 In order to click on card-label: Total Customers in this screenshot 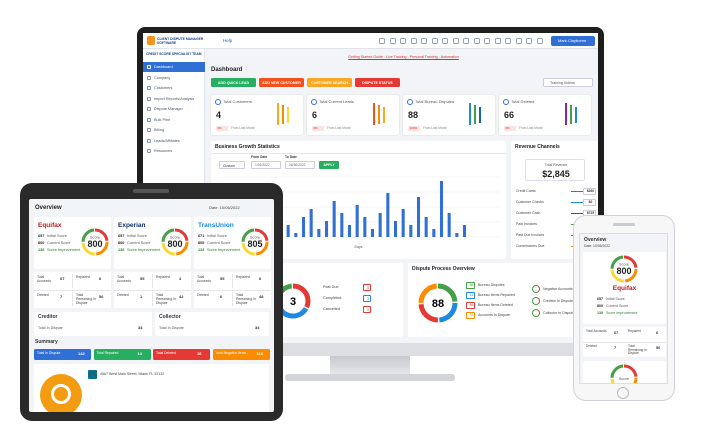, I will do `click(237, 101)`.